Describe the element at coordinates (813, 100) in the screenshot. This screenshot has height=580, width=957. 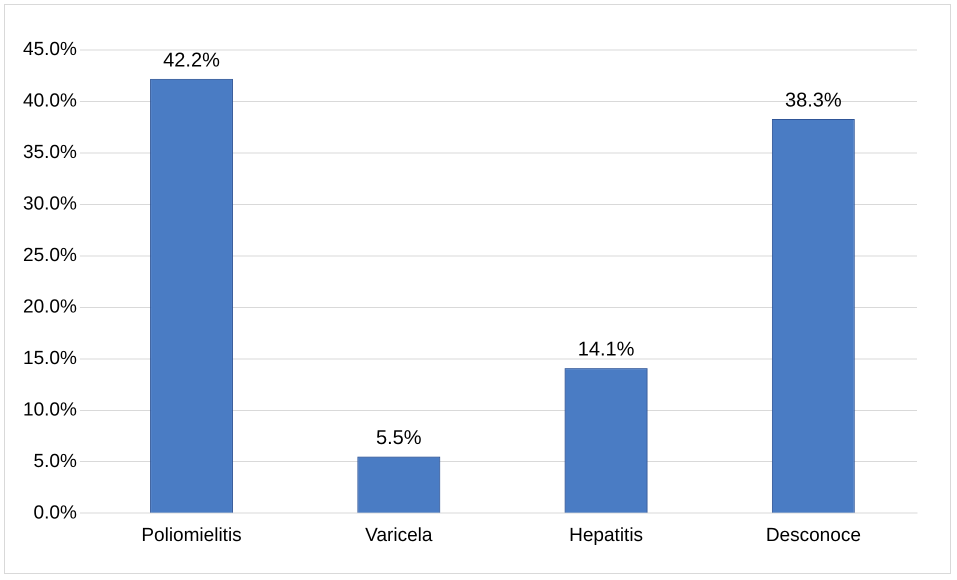
I see `data-label: 38.3%` at that location.